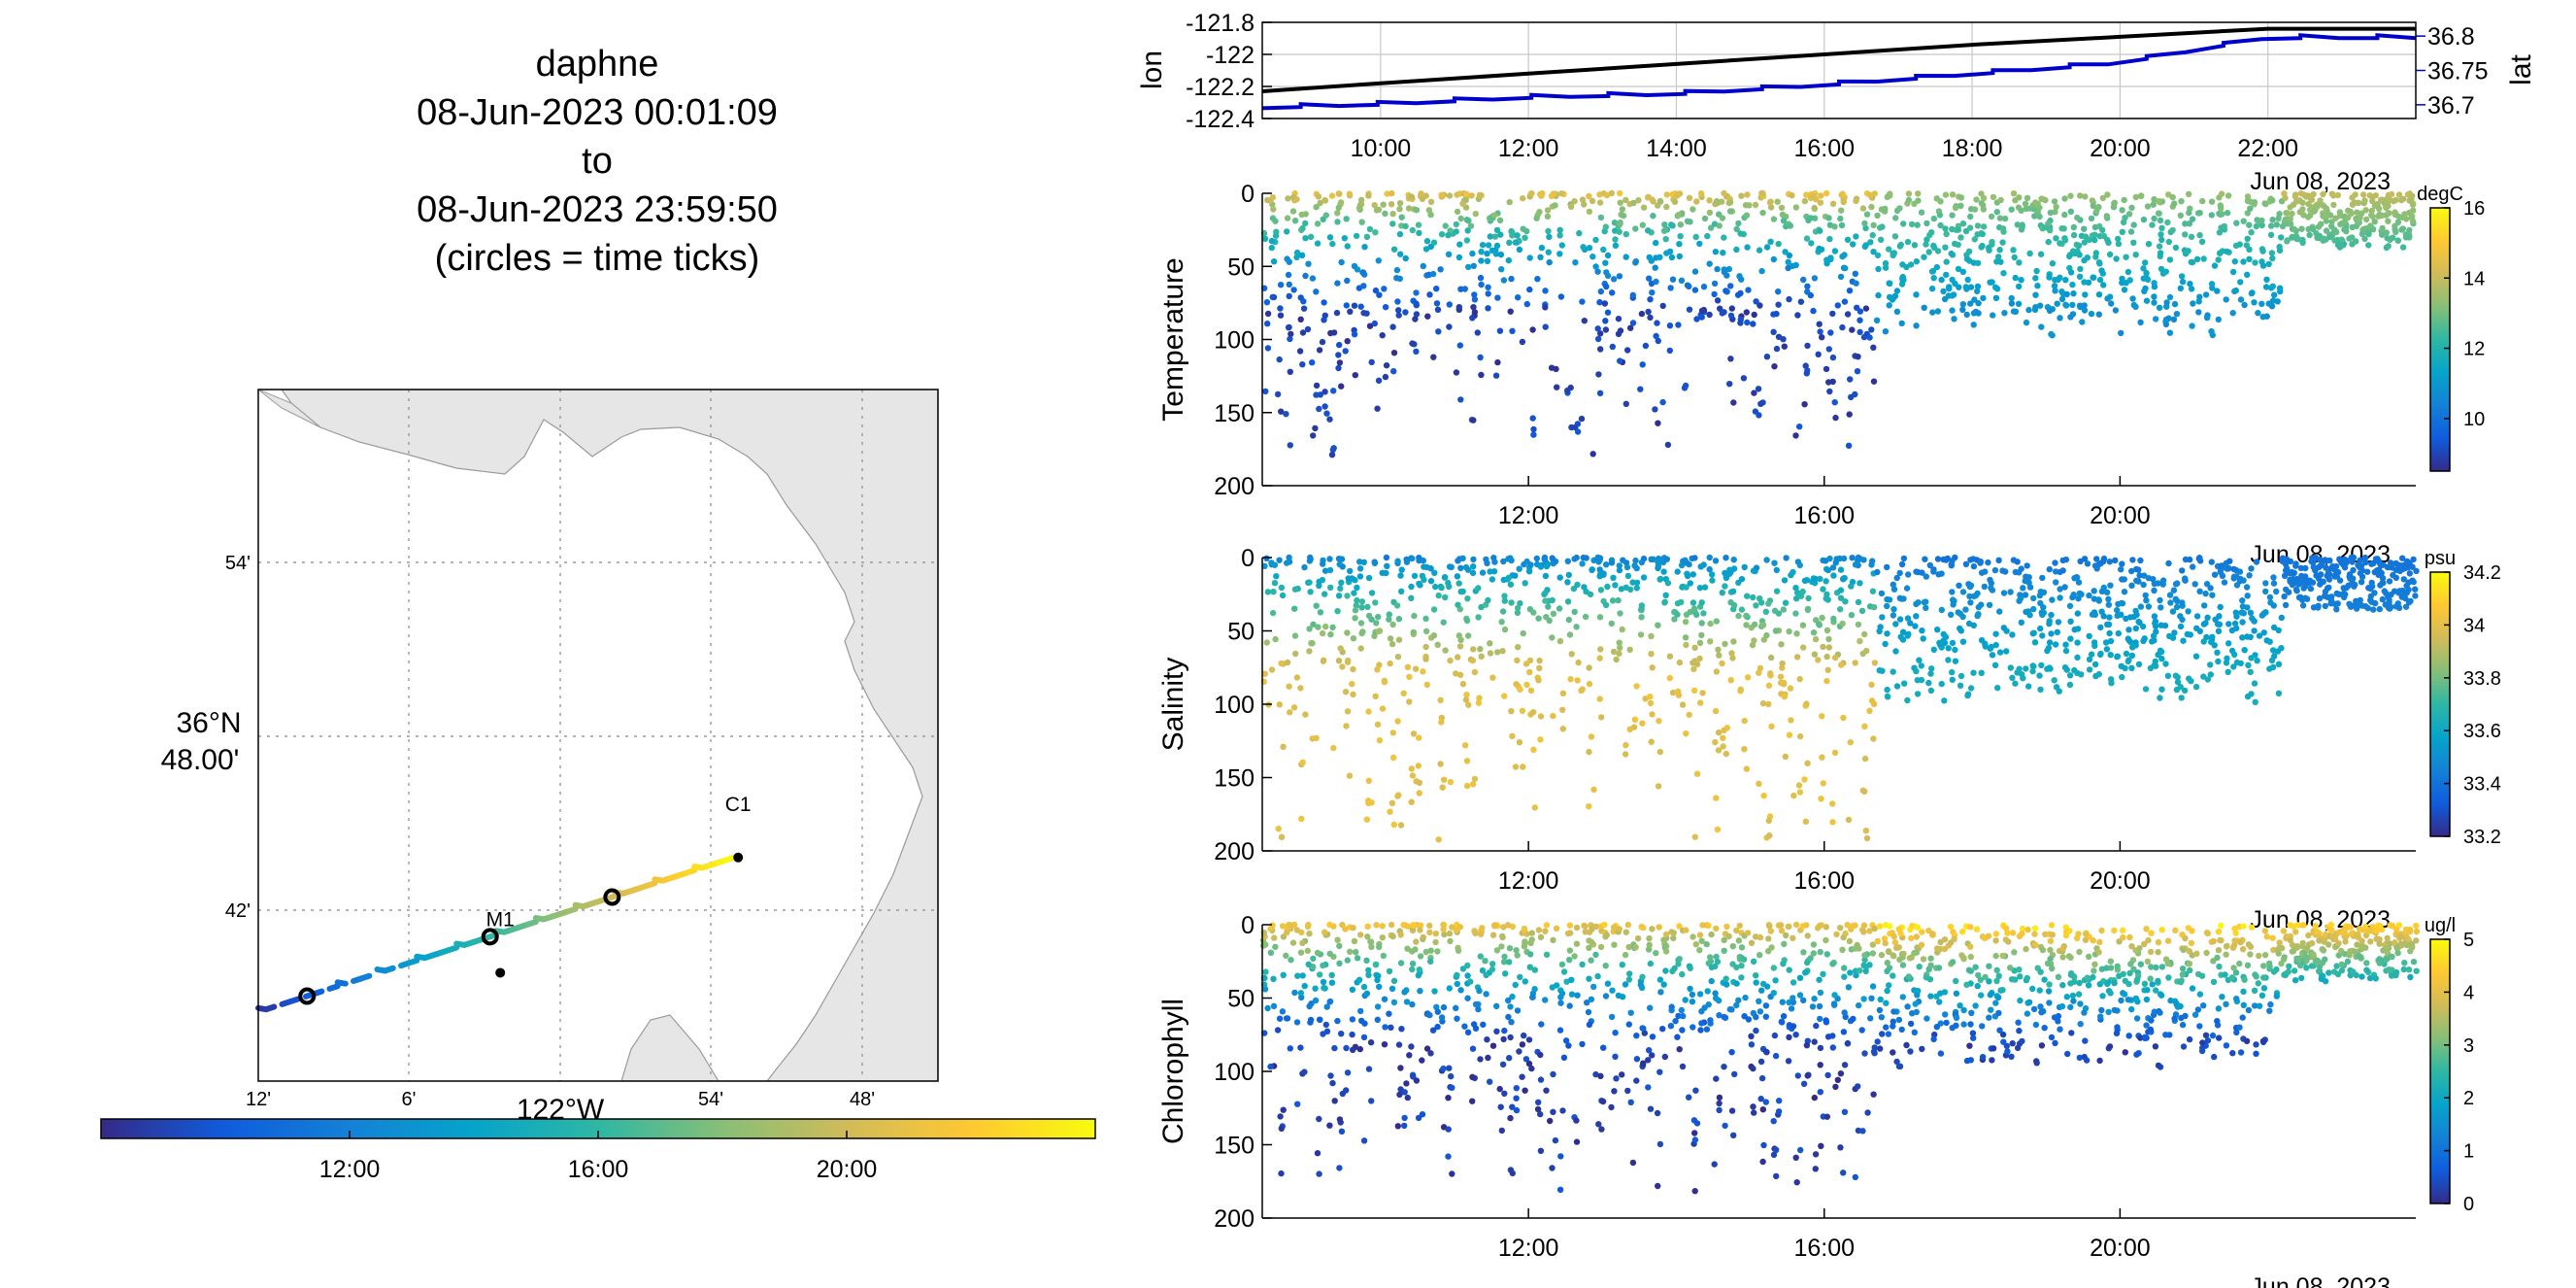  I want to click on time-tick-circle, so click(490, 937).